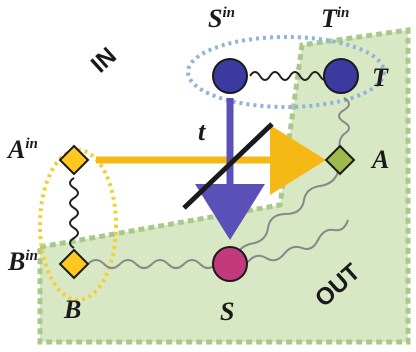  Describe the element at coordinates (298, 241) in the screenshot. I see `wavy-link-s-out` at that location.